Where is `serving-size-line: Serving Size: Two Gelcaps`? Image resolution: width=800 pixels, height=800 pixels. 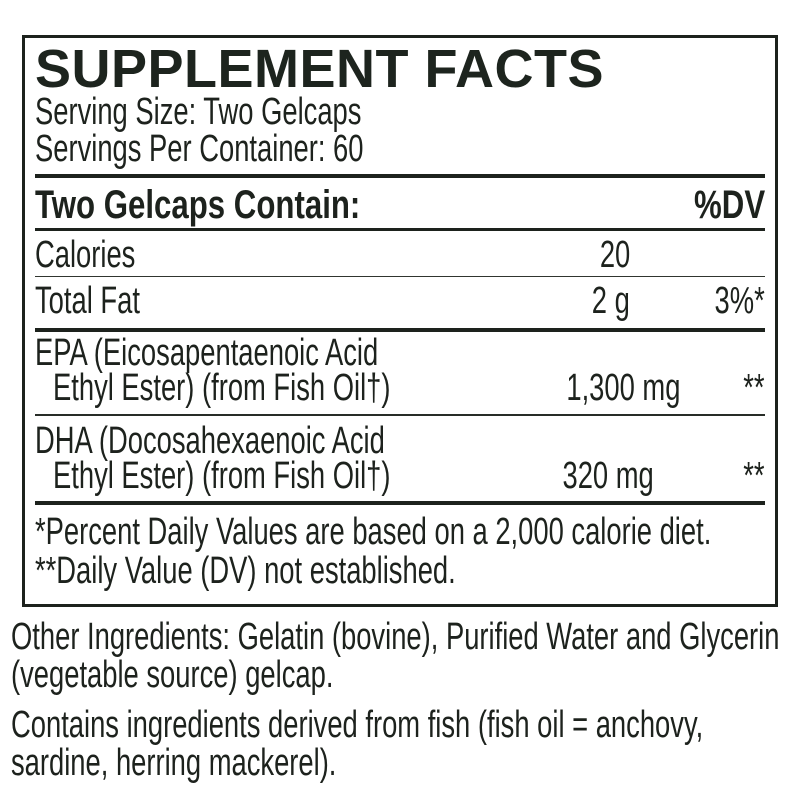
serving-size-line: Serving Size: Two Gelcaps is located at coordinates (400, 112).